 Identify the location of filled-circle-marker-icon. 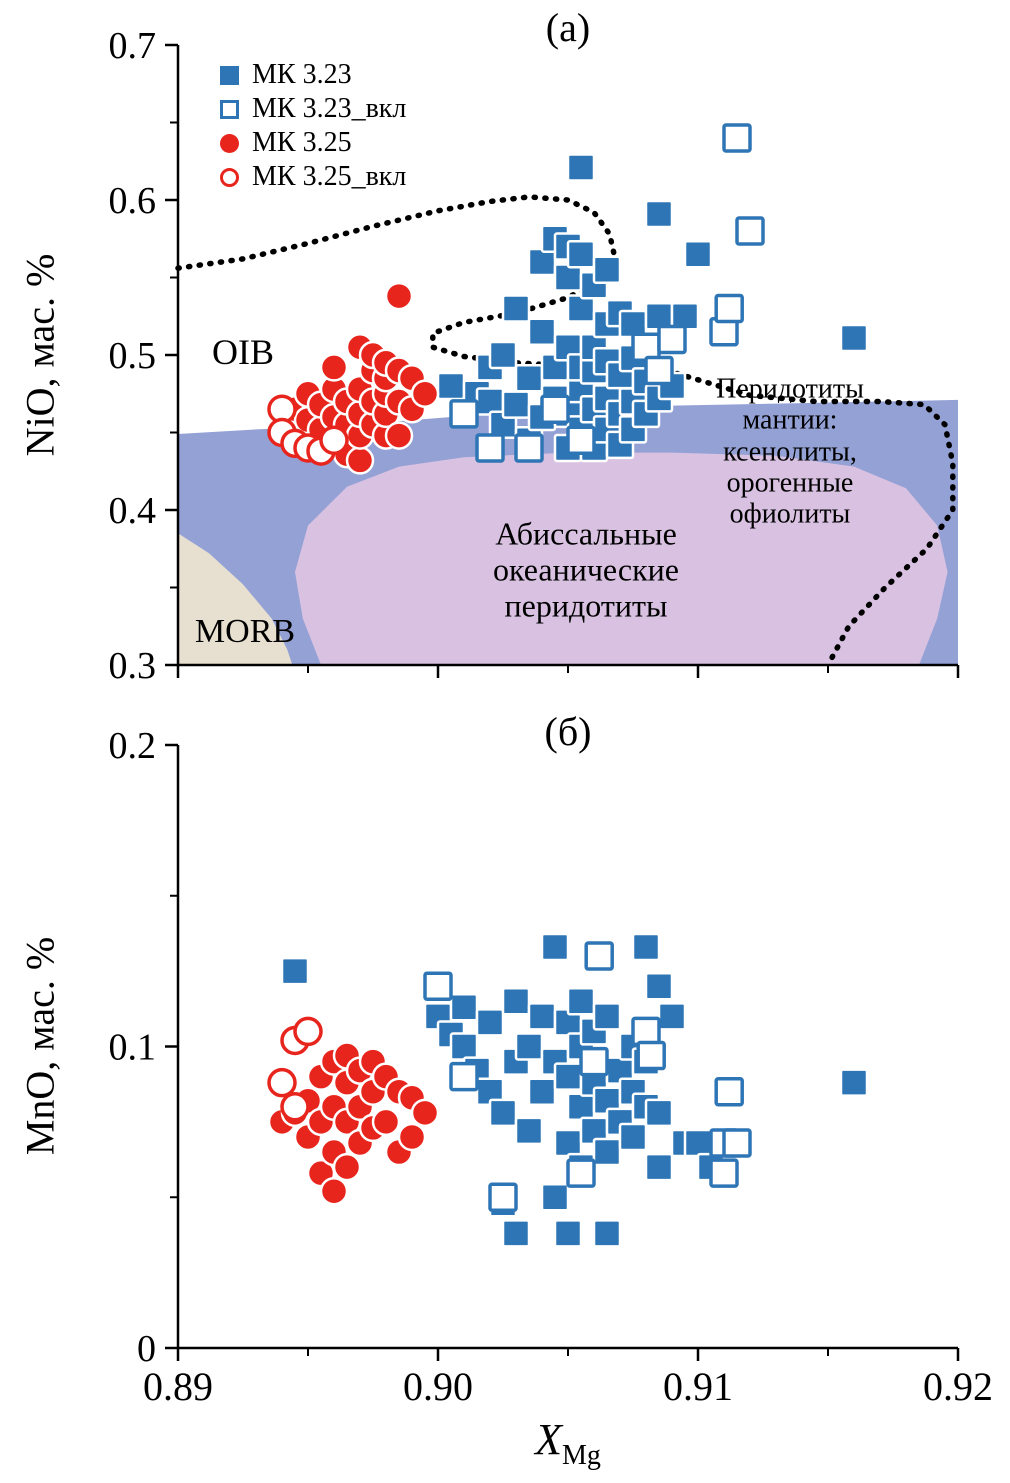
(229, 143).